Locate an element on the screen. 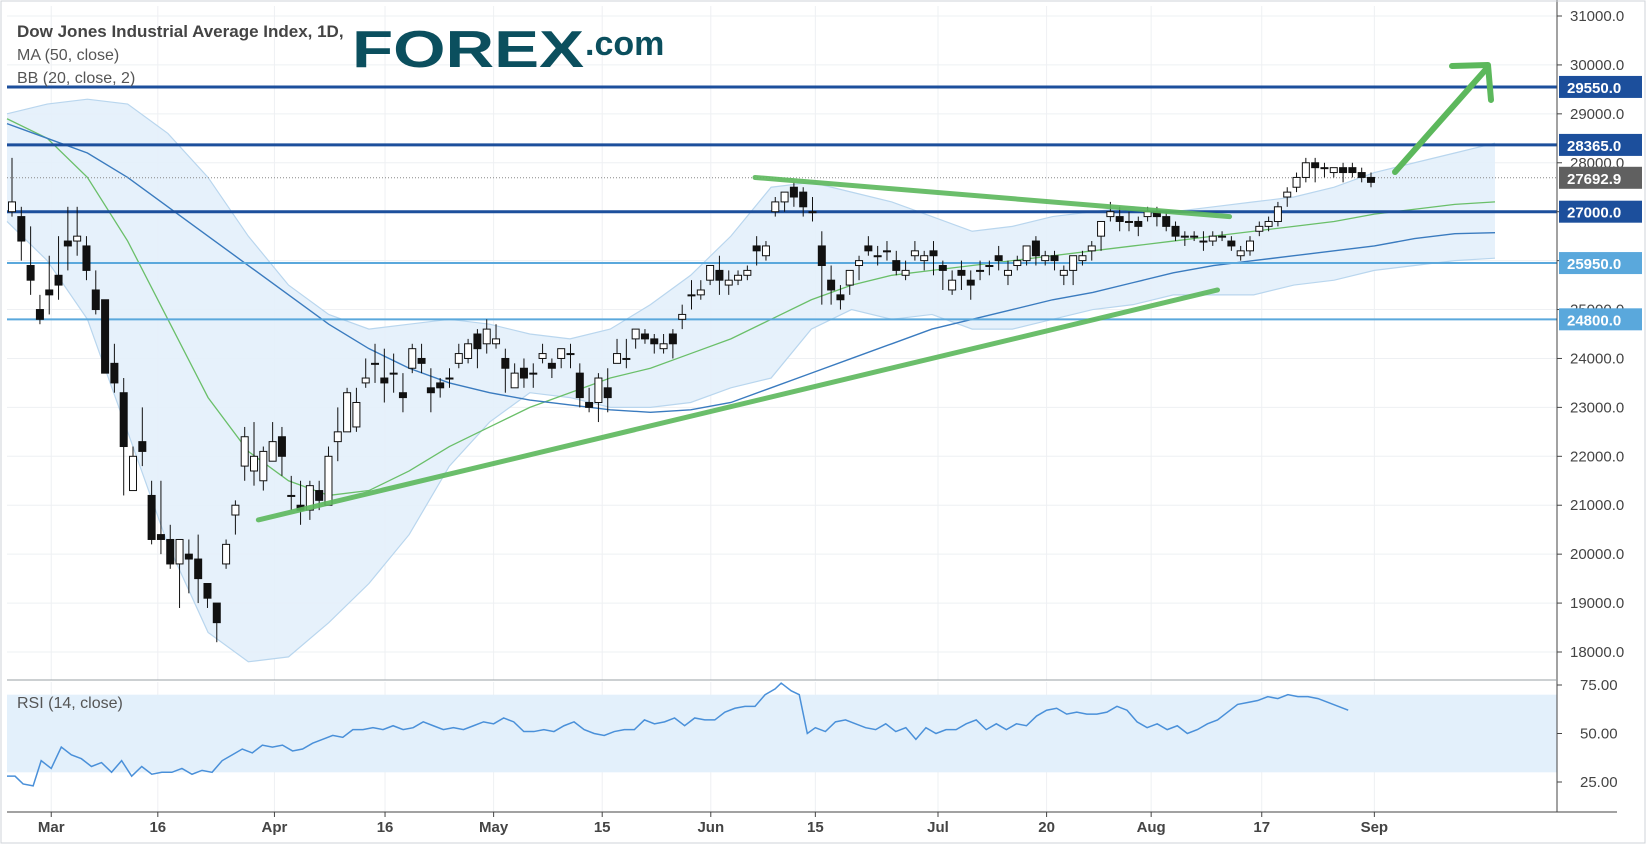 The height and width of the screenshot is (849, 1646). rsi-line is located at coordinates (678, 734).